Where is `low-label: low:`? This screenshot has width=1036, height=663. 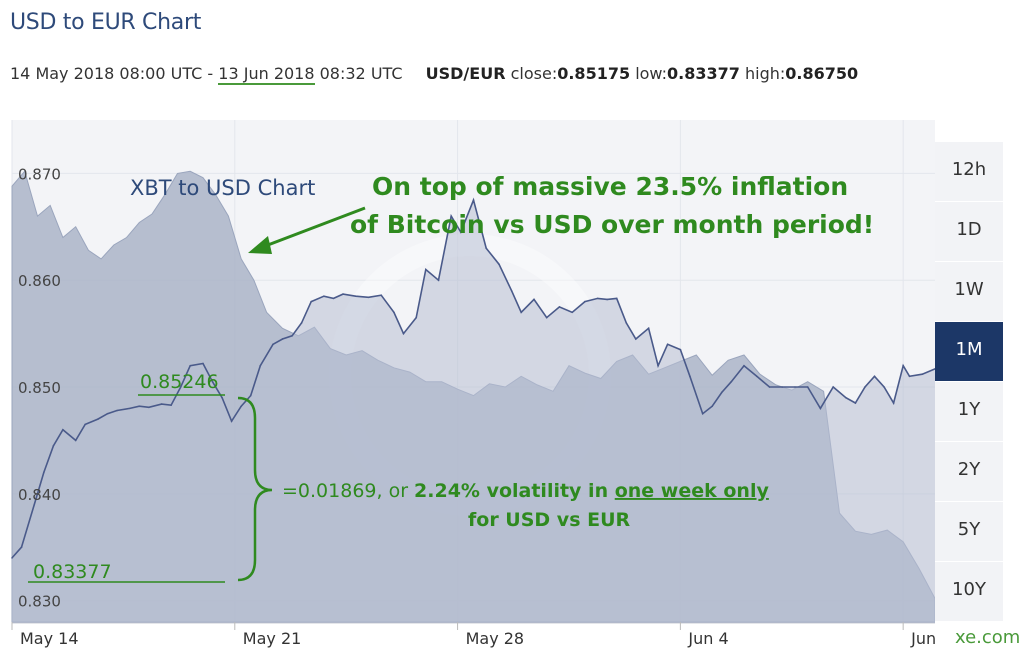
low-label: low: is located at coordinates (651, 73).